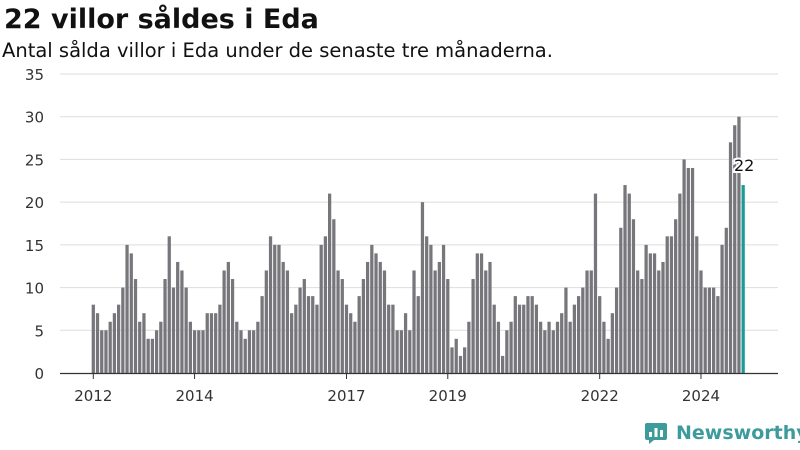 The image size is (800, 450). I want to click on y-tick-label: 35, so click(34, 75).